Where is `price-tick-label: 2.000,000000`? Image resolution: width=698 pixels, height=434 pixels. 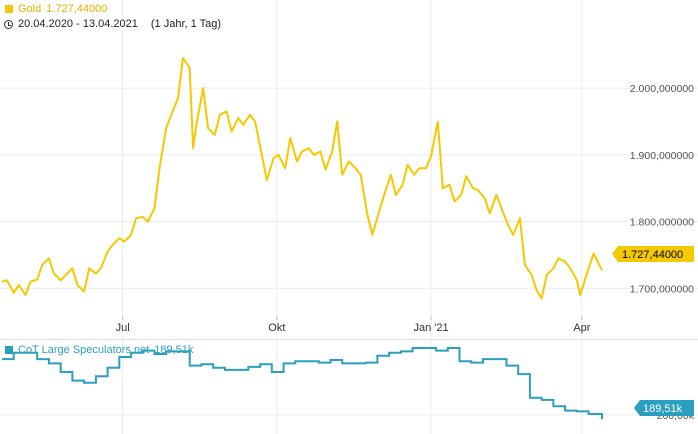 price-tick-label: 2.000,000000 is located at coordinates (662, 89).